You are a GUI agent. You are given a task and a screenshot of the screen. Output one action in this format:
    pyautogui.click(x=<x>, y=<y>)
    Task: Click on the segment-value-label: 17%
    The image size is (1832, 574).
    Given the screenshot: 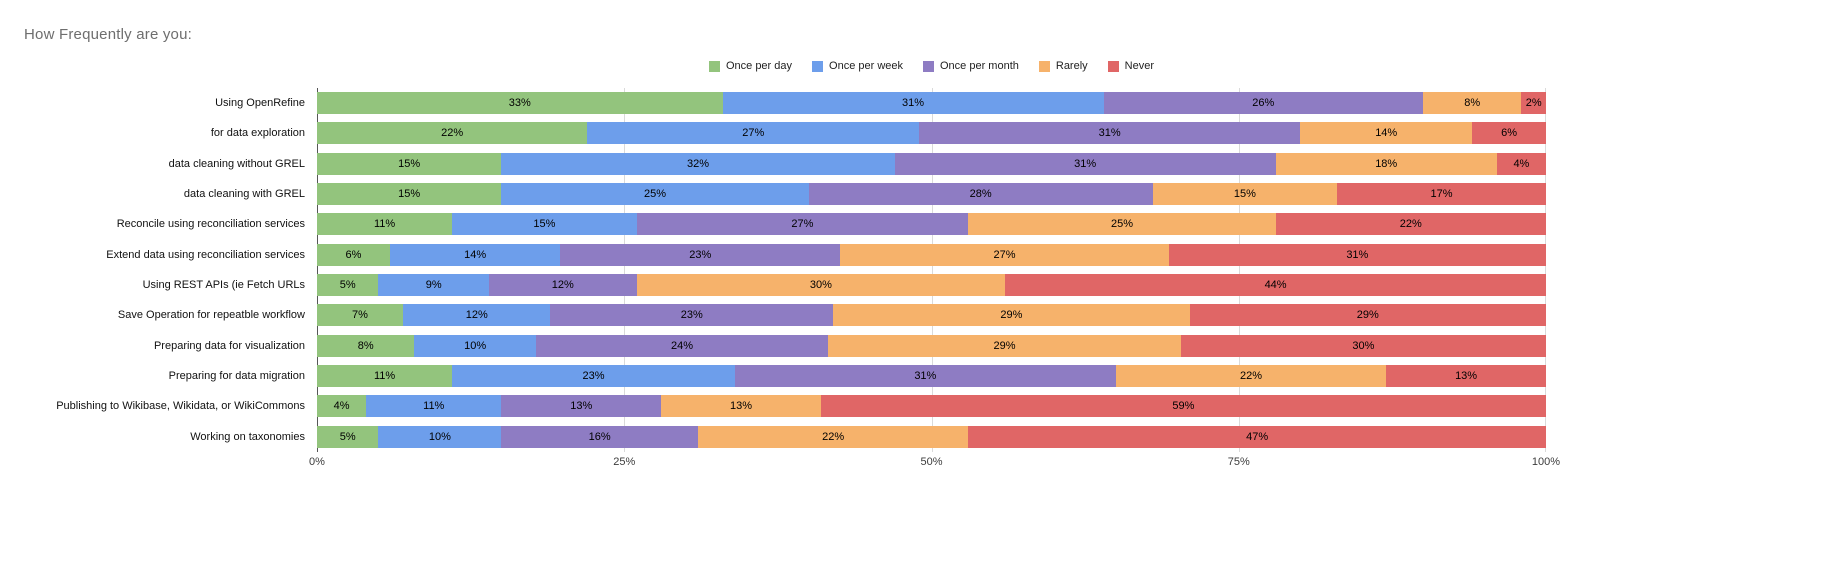 What is the action you would take?
    pyautogui.click(x=1441, y=194)
    